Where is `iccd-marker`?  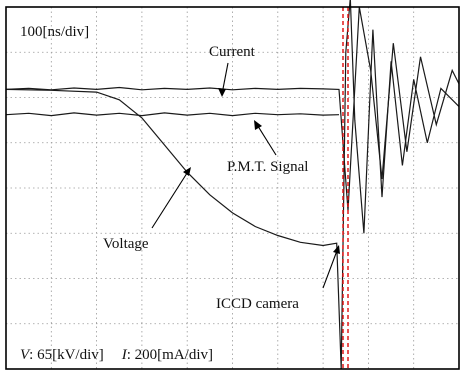
iccd-marker is located at coordinates (345, 188).